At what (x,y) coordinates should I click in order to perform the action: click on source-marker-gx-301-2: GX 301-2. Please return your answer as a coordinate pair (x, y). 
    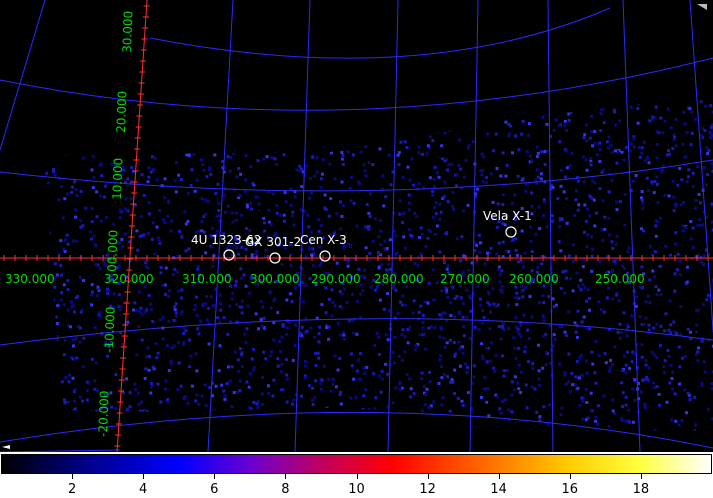
    Looking at the image, I should click on (273, 249).